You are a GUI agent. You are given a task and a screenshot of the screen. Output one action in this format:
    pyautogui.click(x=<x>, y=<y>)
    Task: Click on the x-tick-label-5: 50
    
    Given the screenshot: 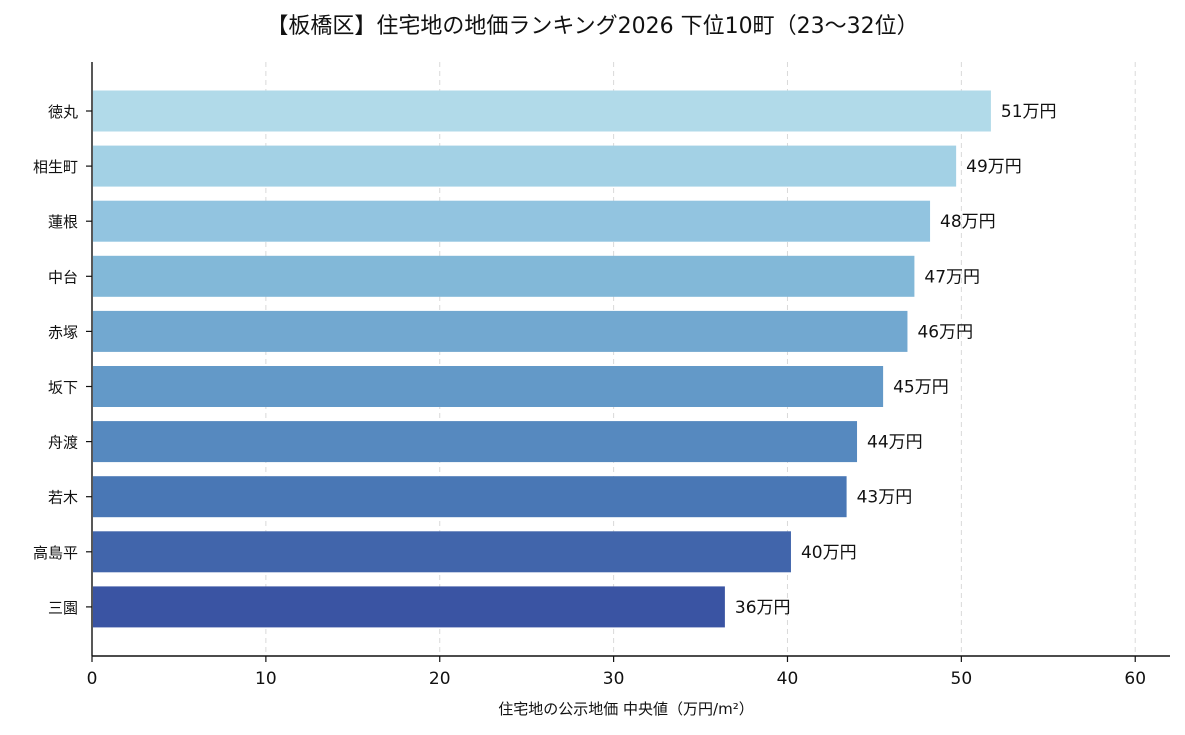 What is the action you would take?
    pyautogui.click(x=962, y=679)
    